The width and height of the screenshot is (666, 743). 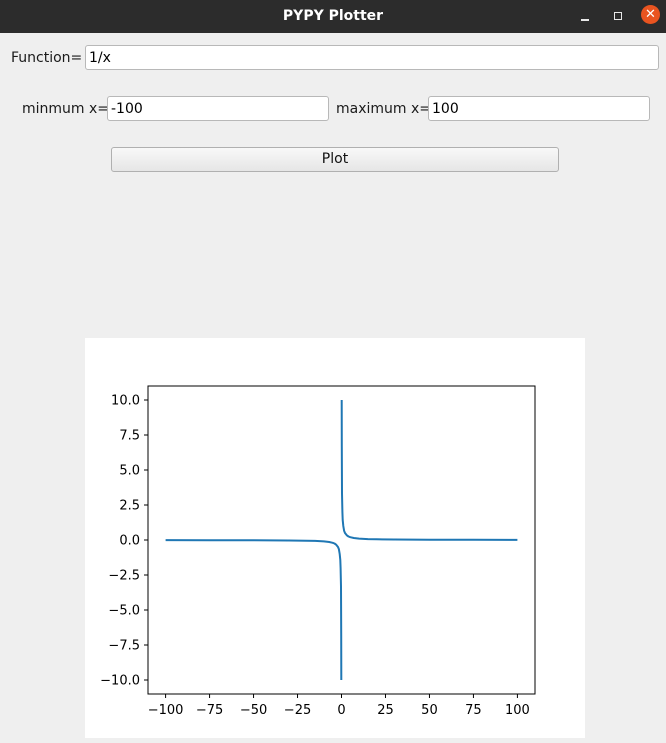 I want to click on window-title: PYPY Plotter, so click(x=333, y=16).